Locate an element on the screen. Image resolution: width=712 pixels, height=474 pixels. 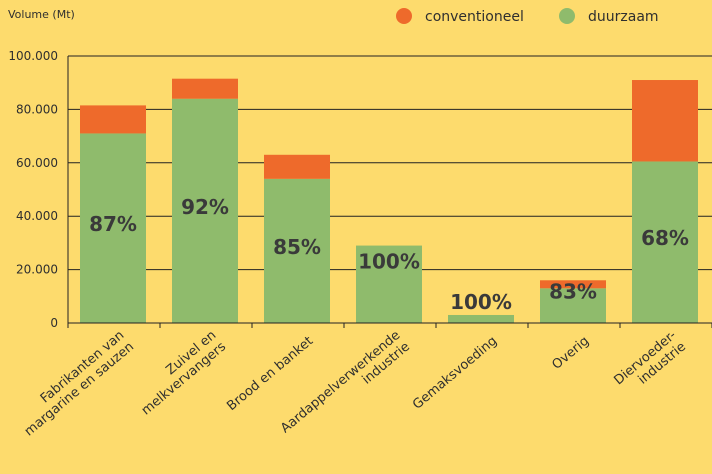
legend-swatch-duurzaam is located at coordinates (567, 16).